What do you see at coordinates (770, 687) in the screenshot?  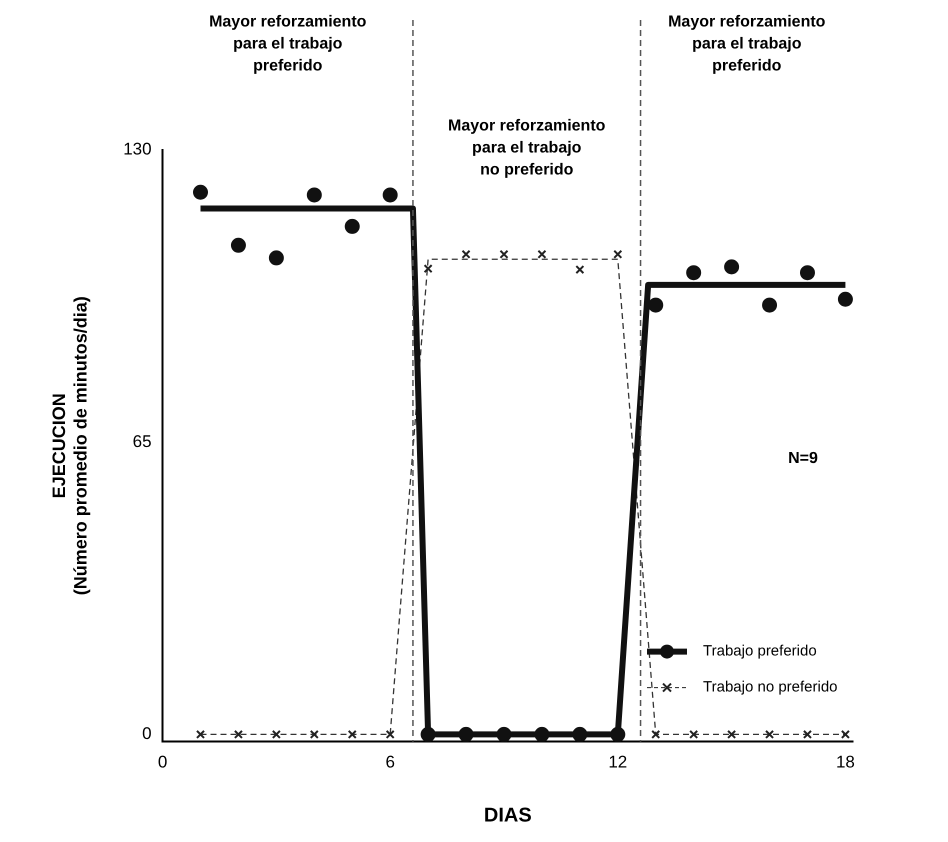 I see `legend-label: Trabajo no preferido` at bounding box center [770, 687].